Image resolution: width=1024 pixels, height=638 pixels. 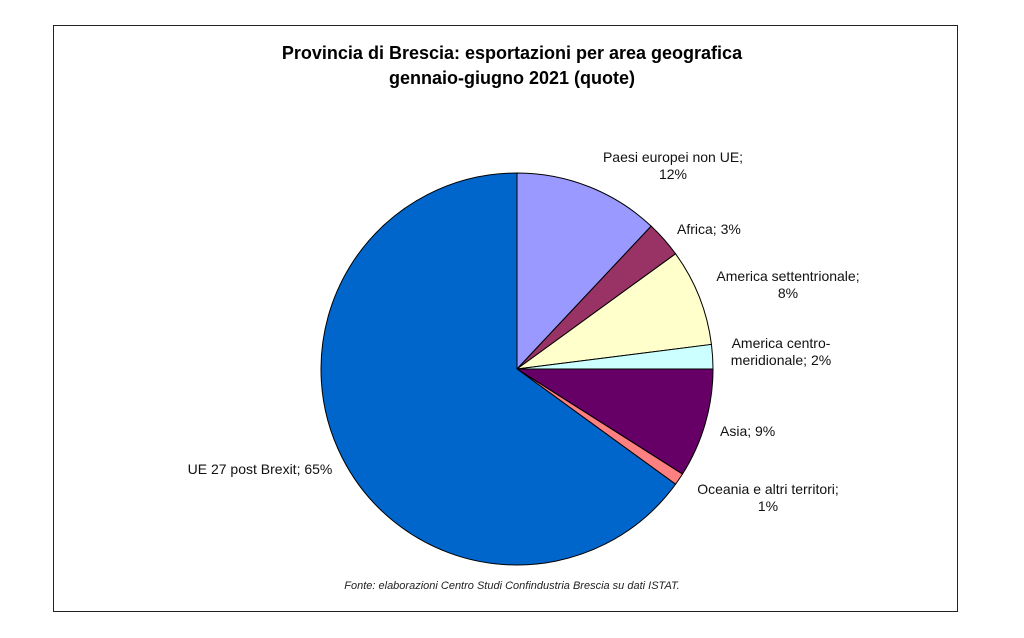 What do you see at coordinates (709, 229) in the screenshot?
I see `pie-slice-label: Africa; 3%` at bounding box center [709, 229].